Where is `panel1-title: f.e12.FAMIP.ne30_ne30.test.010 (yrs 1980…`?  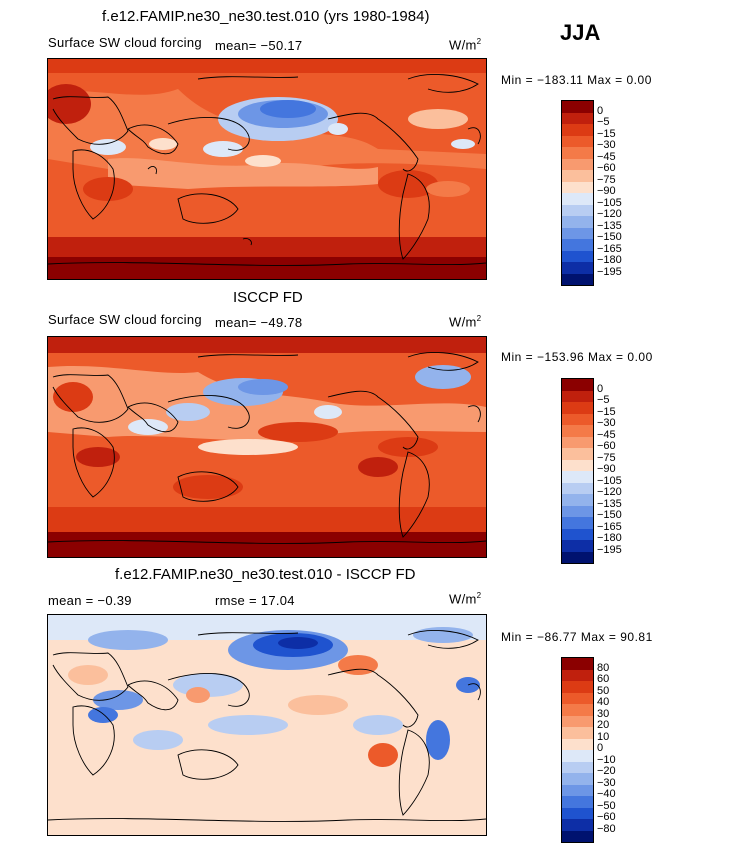
panel1-title: f.e12.FAMIP.ne30_ne30.test.010 (yrs 1980… is located at coordinates (266, 16).